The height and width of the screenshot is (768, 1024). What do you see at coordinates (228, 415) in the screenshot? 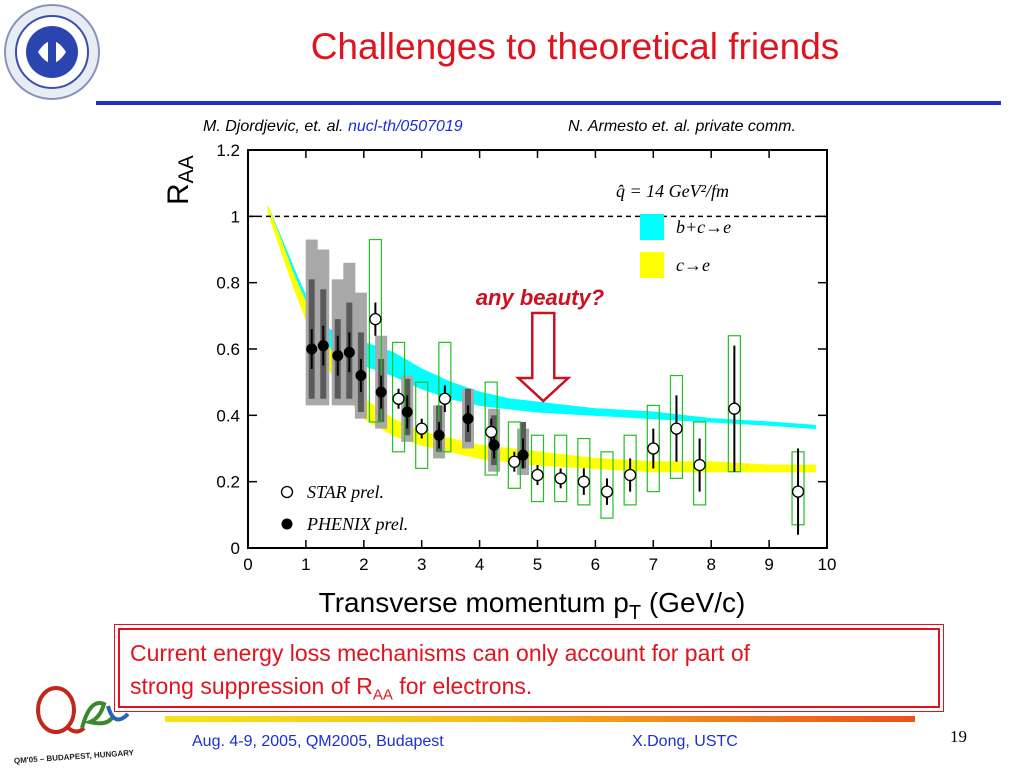
I see `y-tick-label: 0.4` at bounding box center [228, 415].